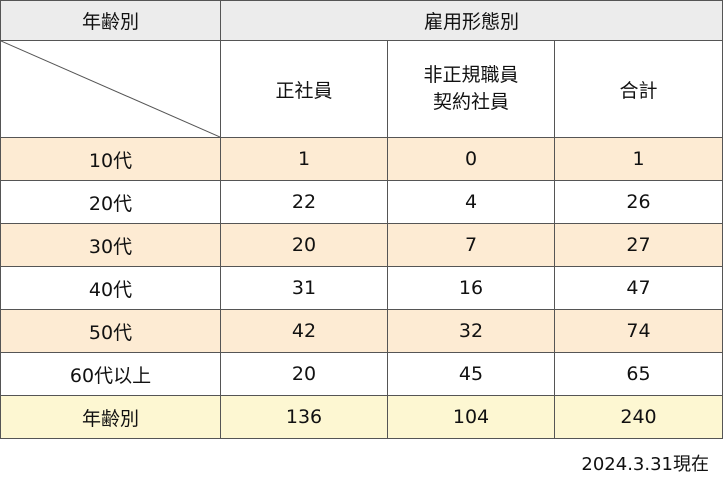  Describe the element at coordinates (304, 331) in the screenshot. I see `regular-cell: 42` at that location.